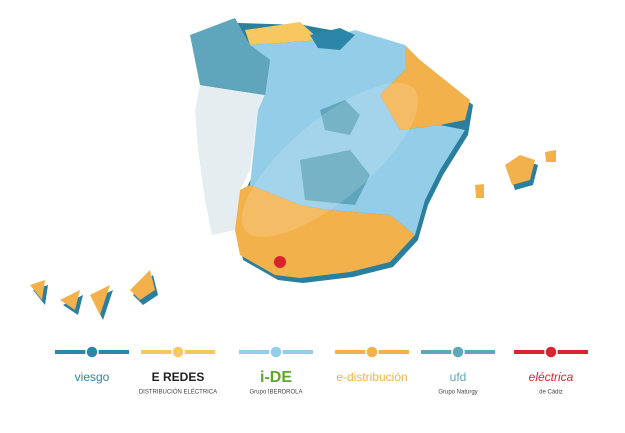 Image resolution: width=625 pixels, height=433 pixels. Describe the element at coordinates (276, 377) in the screenshot. I see `legend-label: i-DE` at that location.